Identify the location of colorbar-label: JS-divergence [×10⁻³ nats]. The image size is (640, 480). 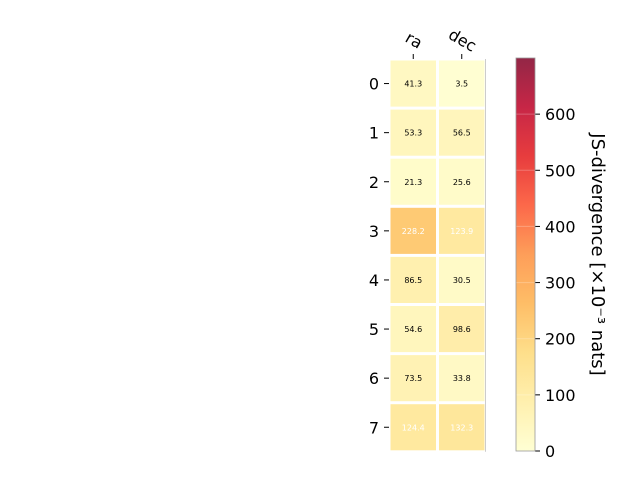
(597, 253).